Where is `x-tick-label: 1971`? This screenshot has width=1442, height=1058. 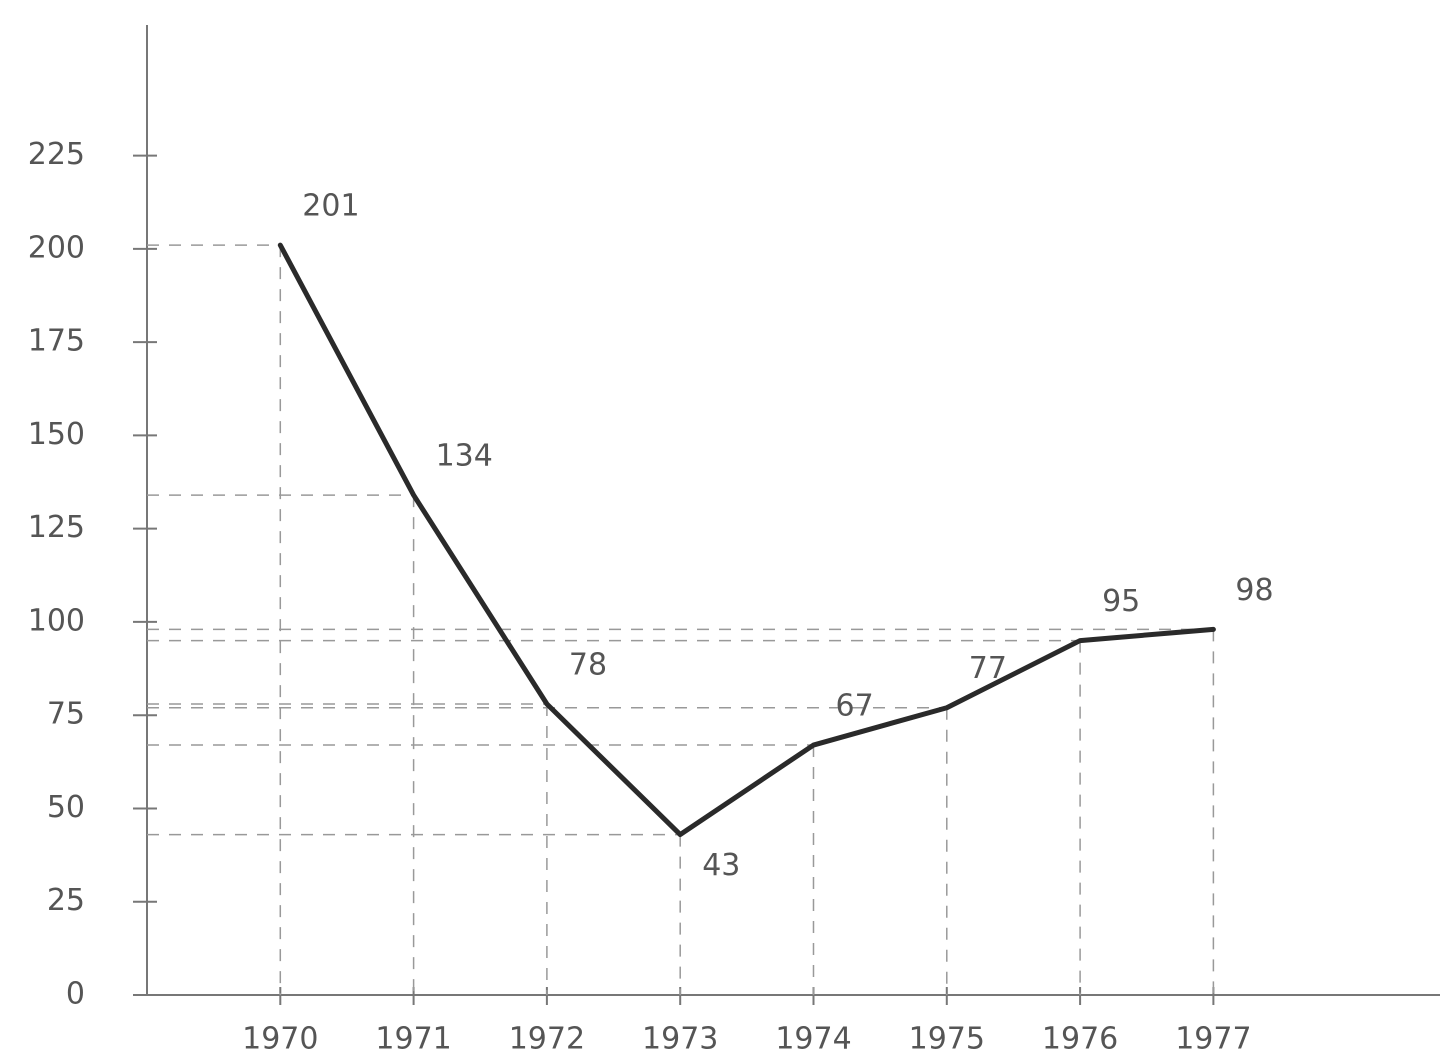
x-tick-label: 1971 is located at coordinates (413, 1039).